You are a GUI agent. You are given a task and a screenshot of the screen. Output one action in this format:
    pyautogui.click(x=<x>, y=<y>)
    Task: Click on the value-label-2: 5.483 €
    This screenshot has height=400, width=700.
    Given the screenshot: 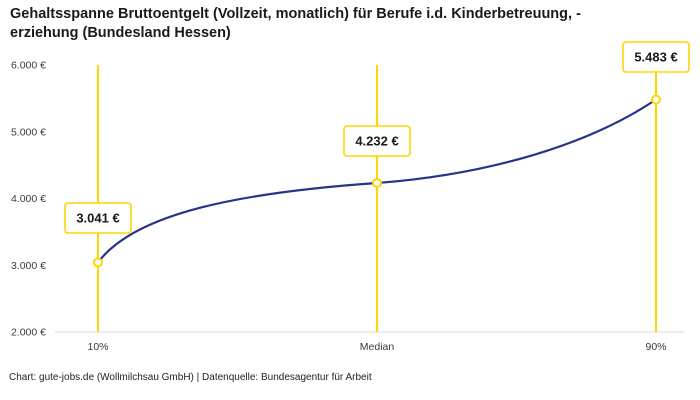 What is the action you would take?
    pyautogui.click(x=655, y=57)
    